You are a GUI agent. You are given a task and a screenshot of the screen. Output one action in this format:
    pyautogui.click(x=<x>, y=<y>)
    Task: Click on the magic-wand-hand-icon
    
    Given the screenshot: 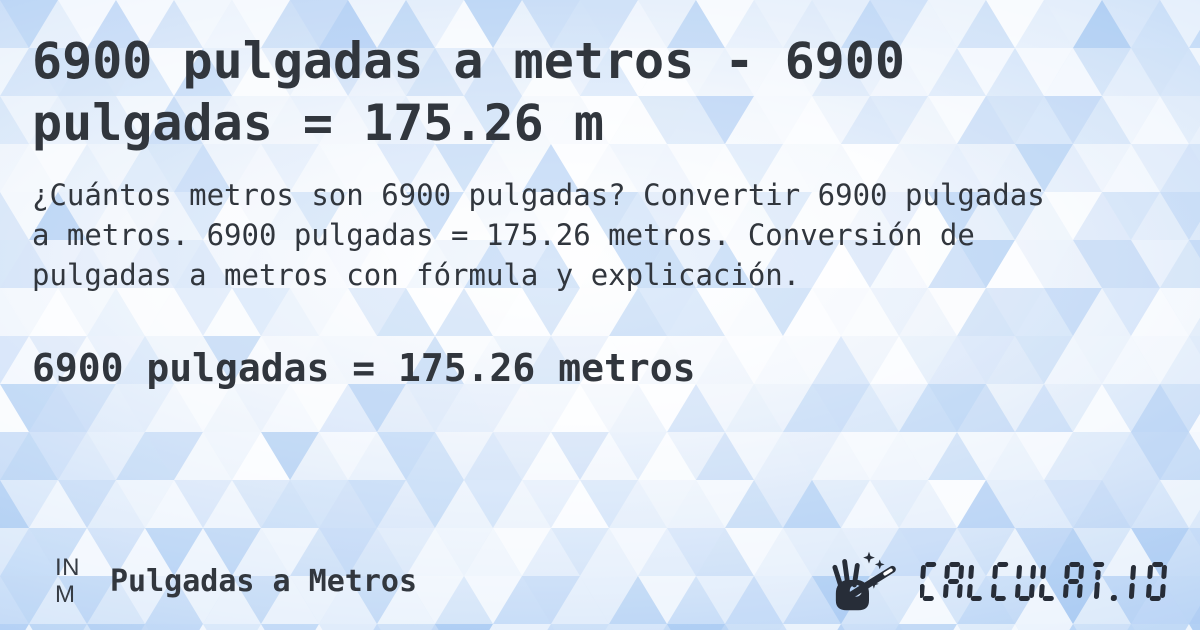 What is the action you would take?
    pyautogui.click(x=869, y=581)
    